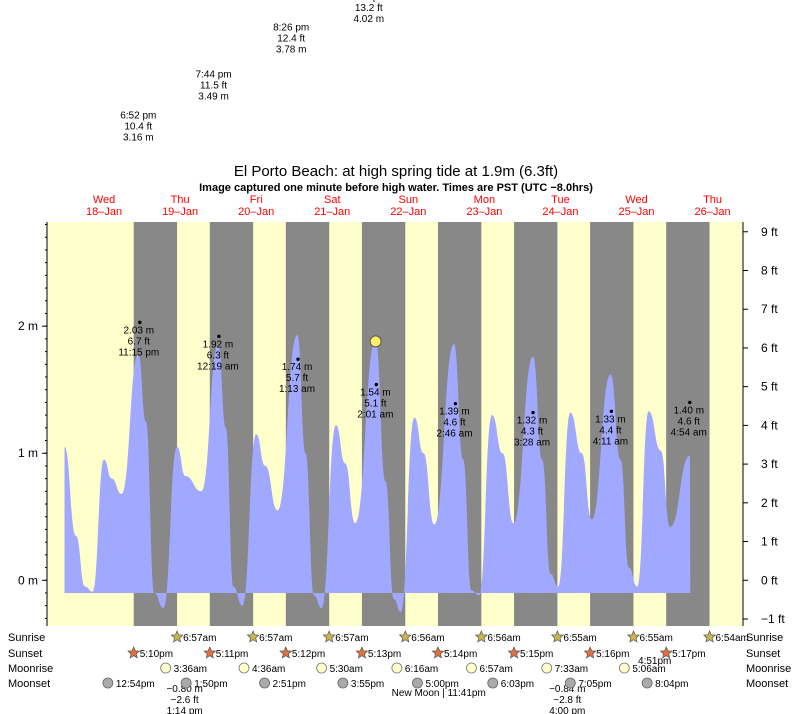 The height and width of the screenshot is (714, 793). I want to click on right-axis-tick-label: 2 ft, so click(769, 503).